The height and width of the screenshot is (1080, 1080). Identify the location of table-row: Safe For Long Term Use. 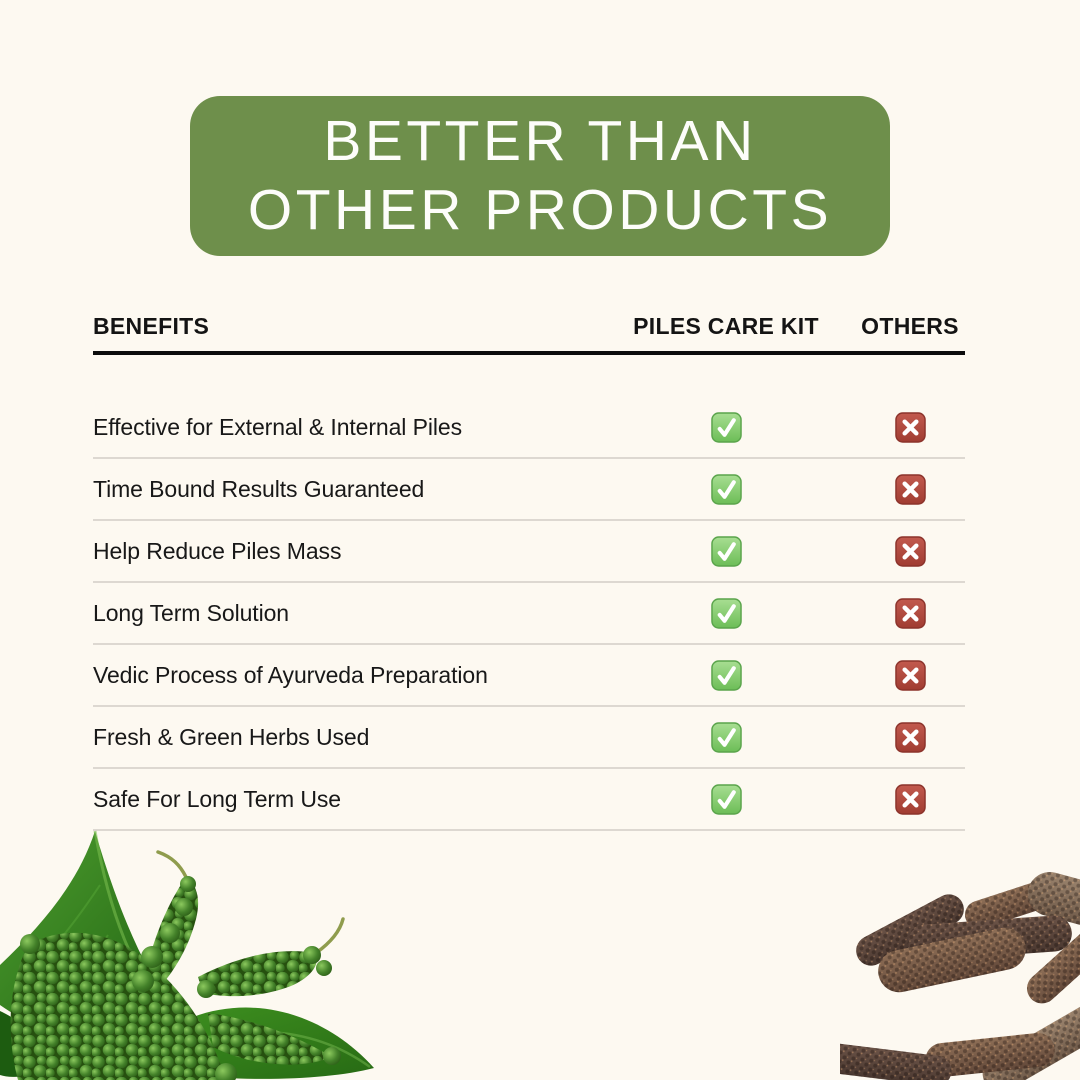
(529, 800).